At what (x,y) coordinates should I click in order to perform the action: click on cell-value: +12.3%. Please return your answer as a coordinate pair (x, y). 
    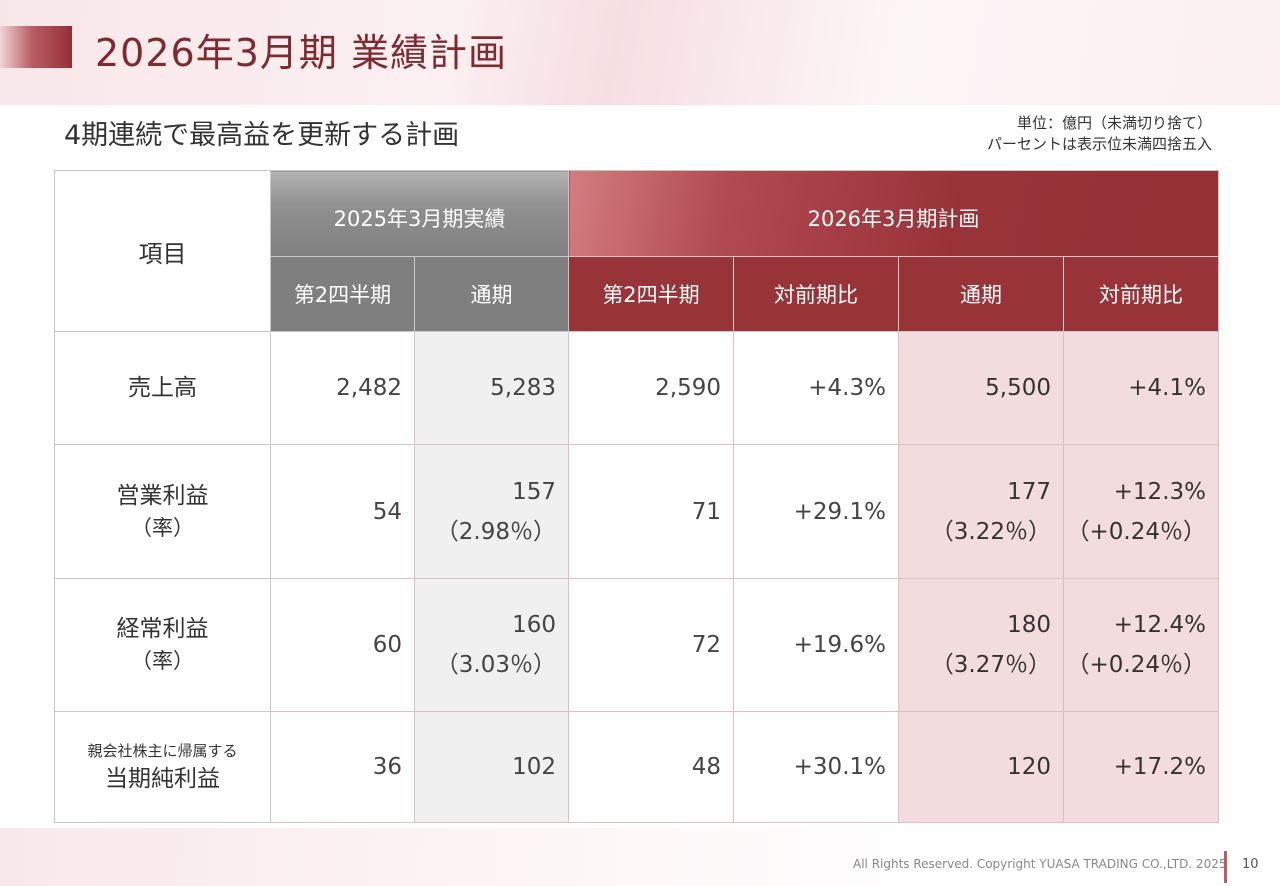
    Looking at the image, I should click on (1159, 491).